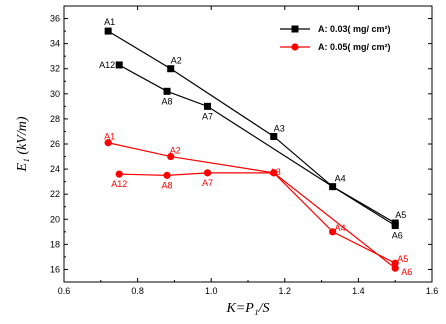 The width and height of the screenshot is (446, 324). Describe the element at coordinates (333, 232) in the screenshot. I see `series-2-point-A4` at that location.